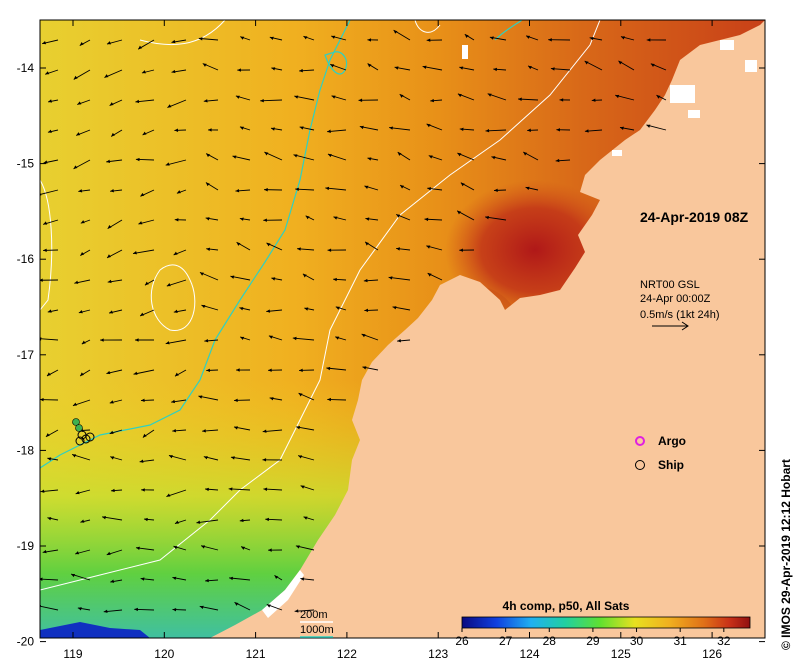 The image size is (809, 672). Describe the element at coordinates (637, 641) in the screenshot. I see `colorbar-tick-label: 30` at that location.